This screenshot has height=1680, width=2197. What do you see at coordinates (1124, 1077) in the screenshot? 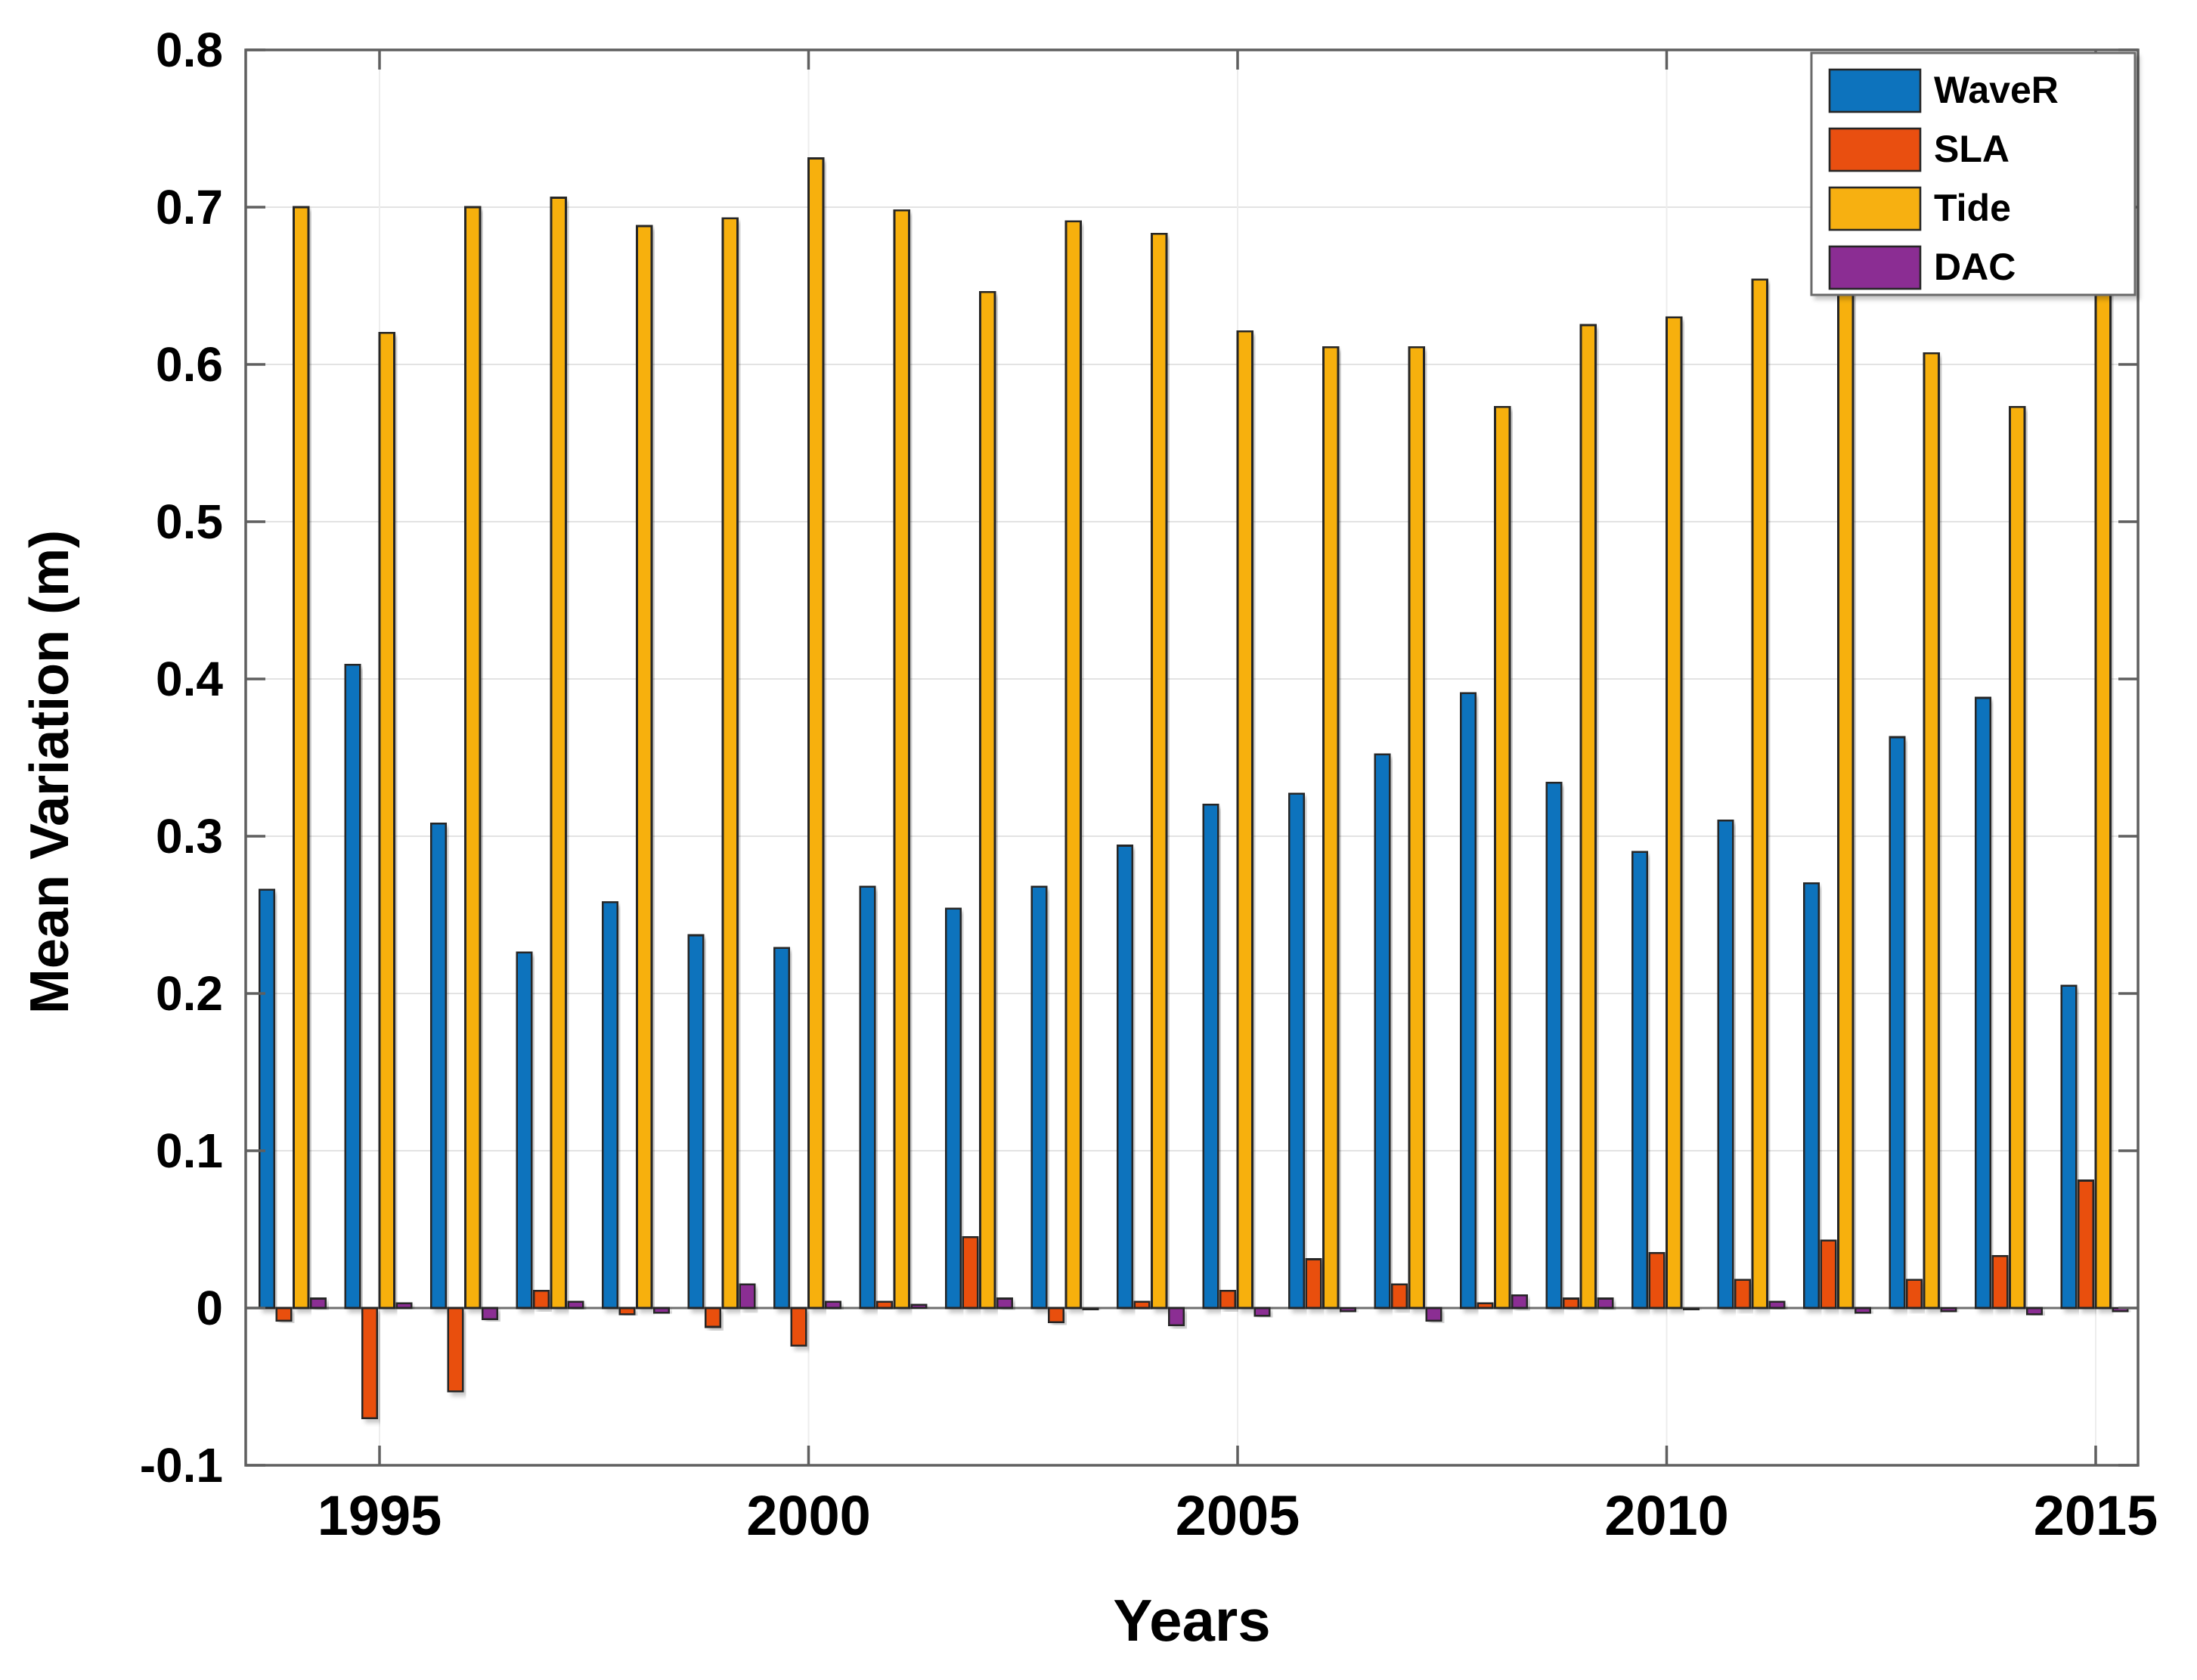
I see `bar-waver-2004` at bounding box center [1124, 1077].